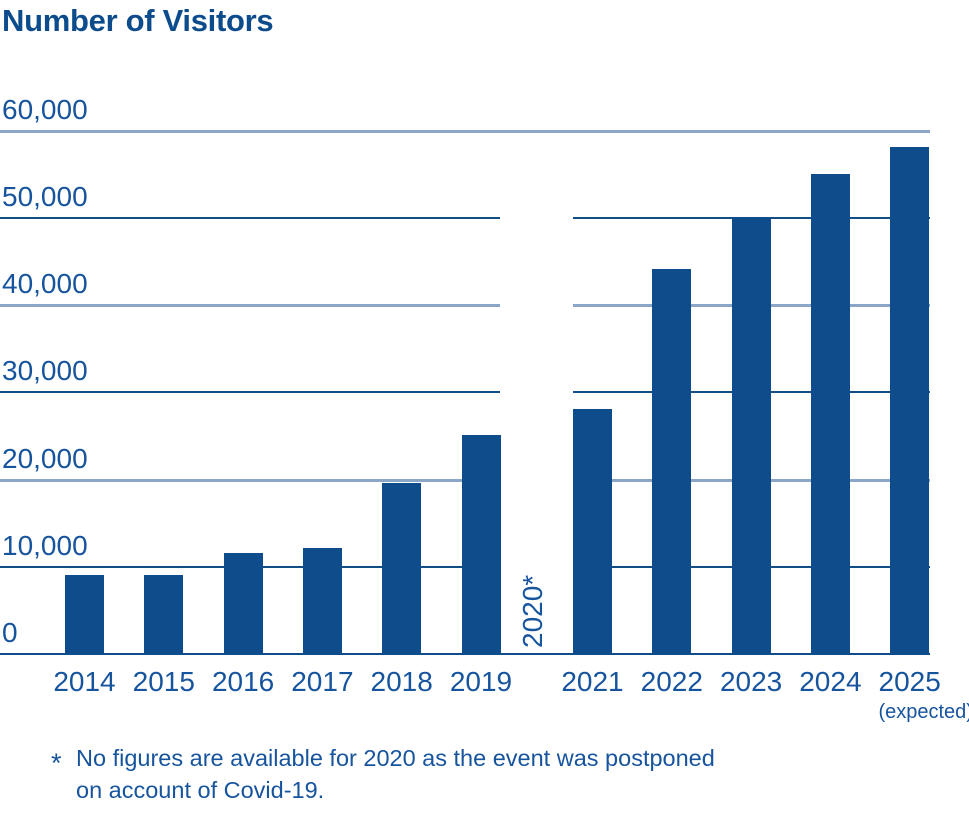 This screenshot has width=969, height=815. Describe the element at coordinates (45, 197) in the screenshot. I see `ytick-label-50000: 50,000` at that location.